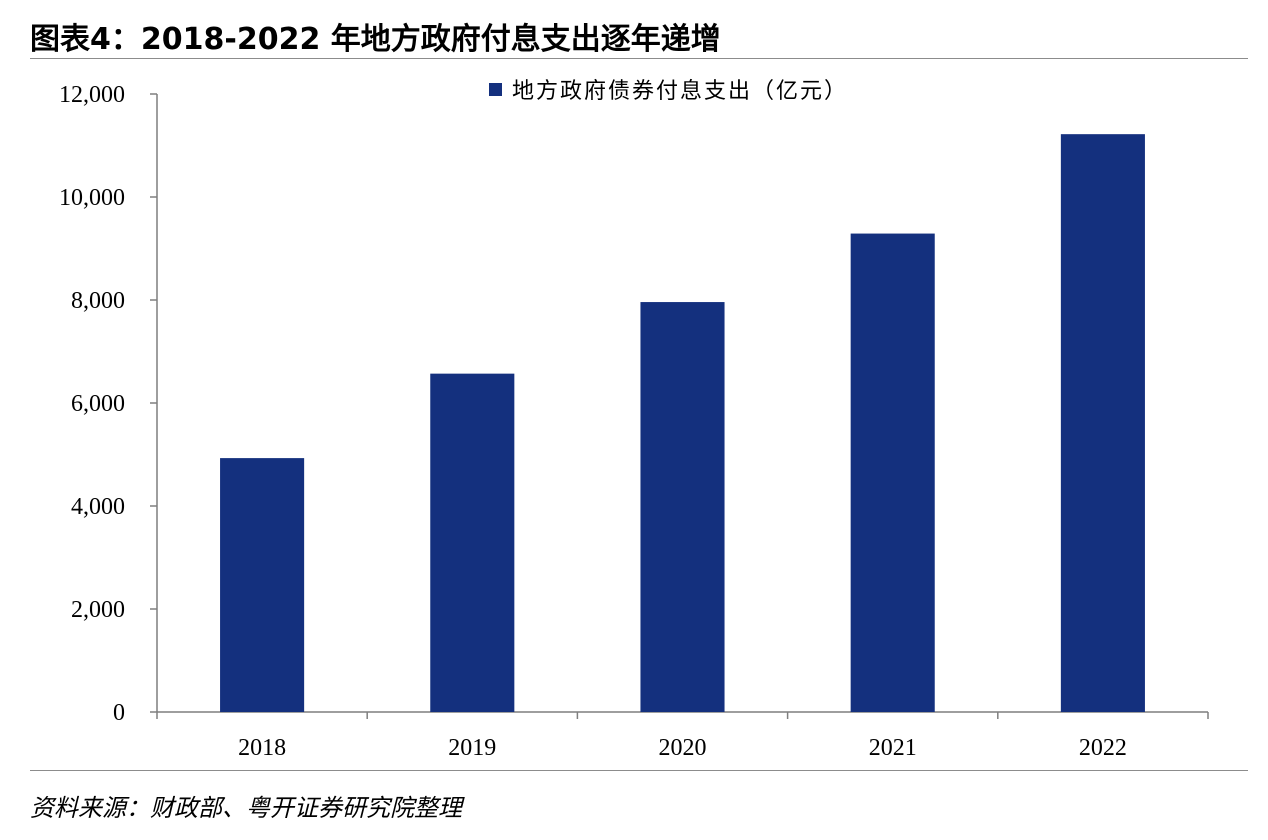 The image size is (1268, 840). Describe the element at coordinates (472, 748) in the screenshot. I see `x-tick-label: 2019` at that location.